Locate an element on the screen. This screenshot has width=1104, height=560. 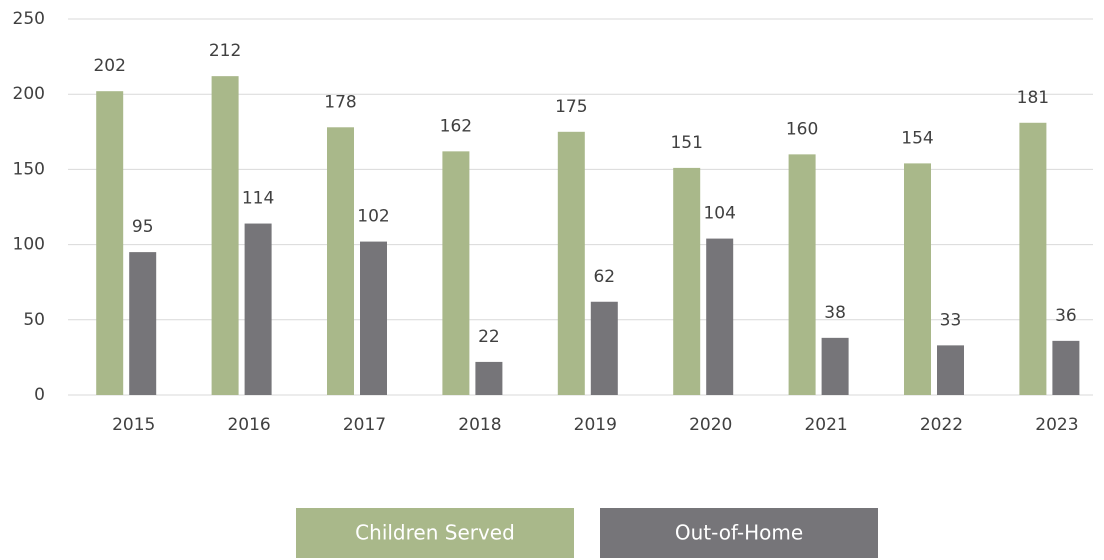
x-tick-label: 2017 is located at coordinates (364, 425).